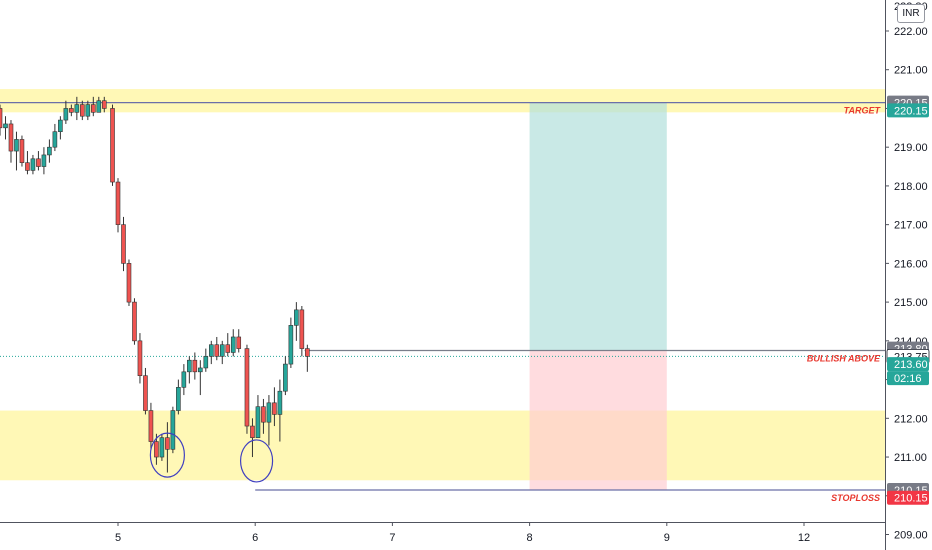 The height and width of the screenshot is (550, 932). I want to click on countdown-tag-bg, so click(908, 378).